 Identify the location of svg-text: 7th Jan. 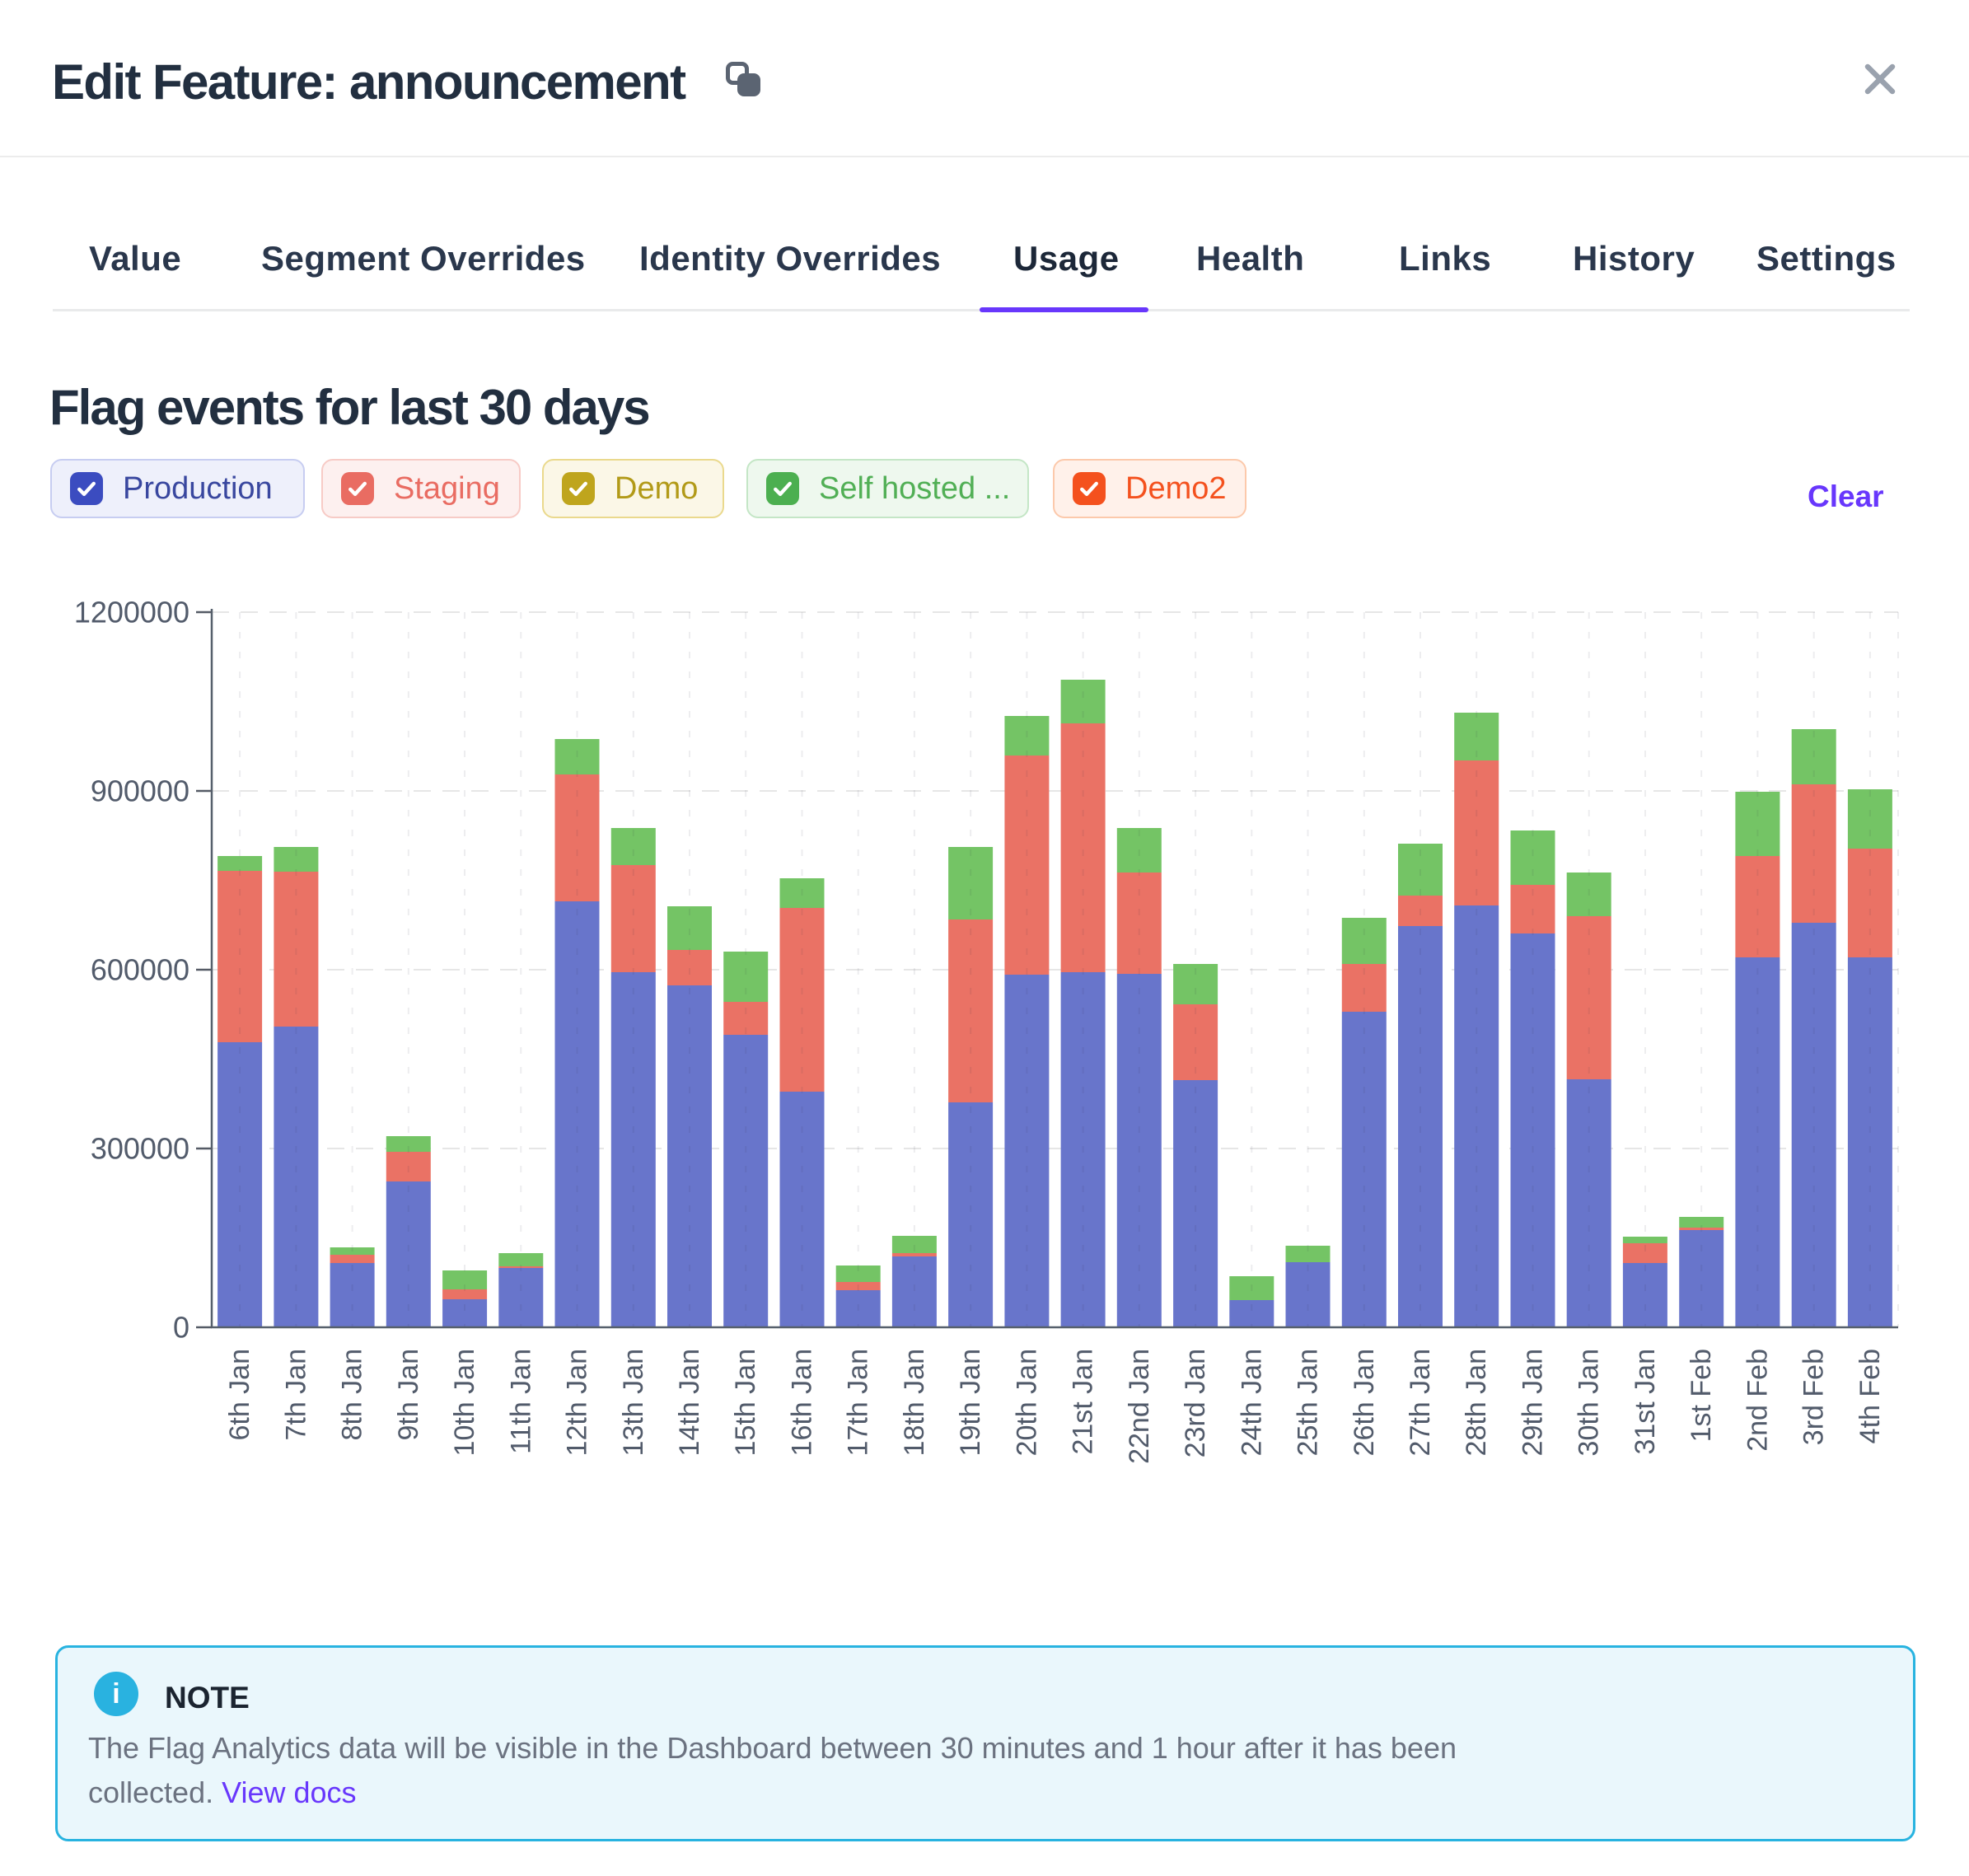
(295, 1395).